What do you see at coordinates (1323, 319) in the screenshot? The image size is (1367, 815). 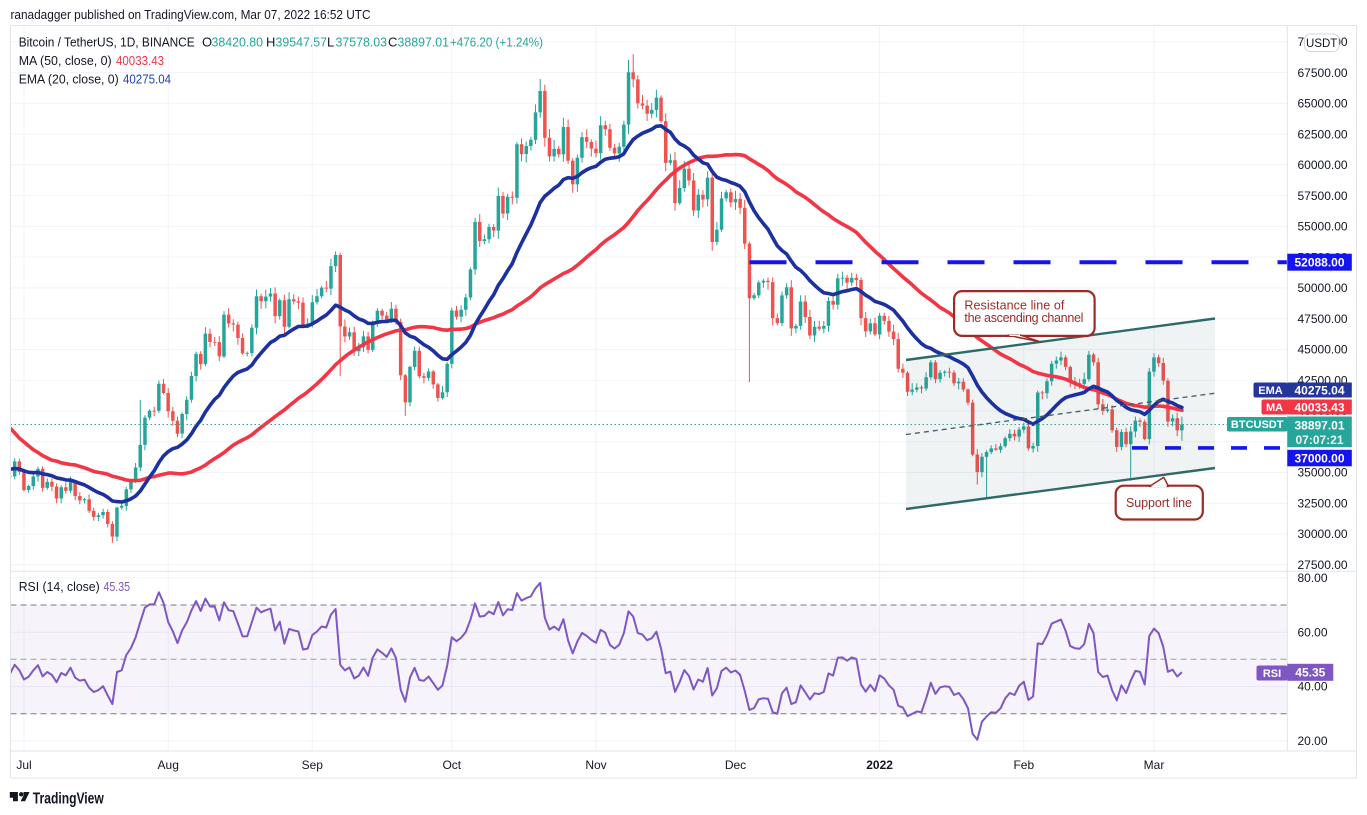 I see `svg-text: 47500.00` at bounding box center [1323, 319].